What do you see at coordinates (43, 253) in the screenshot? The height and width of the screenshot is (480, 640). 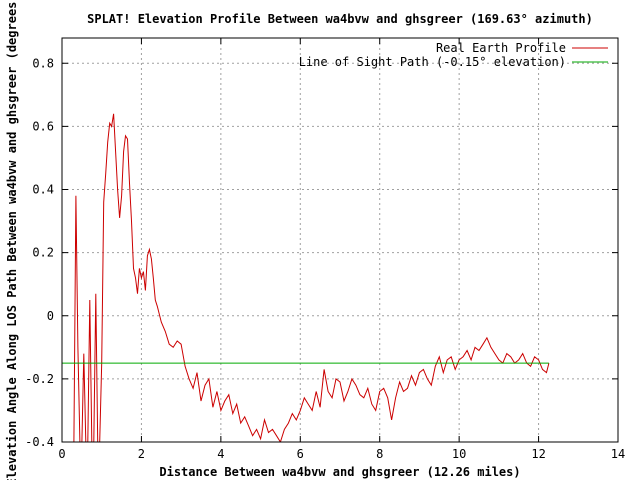 I see `y-tick-label: 0.2` at bounding box center [43, 253].